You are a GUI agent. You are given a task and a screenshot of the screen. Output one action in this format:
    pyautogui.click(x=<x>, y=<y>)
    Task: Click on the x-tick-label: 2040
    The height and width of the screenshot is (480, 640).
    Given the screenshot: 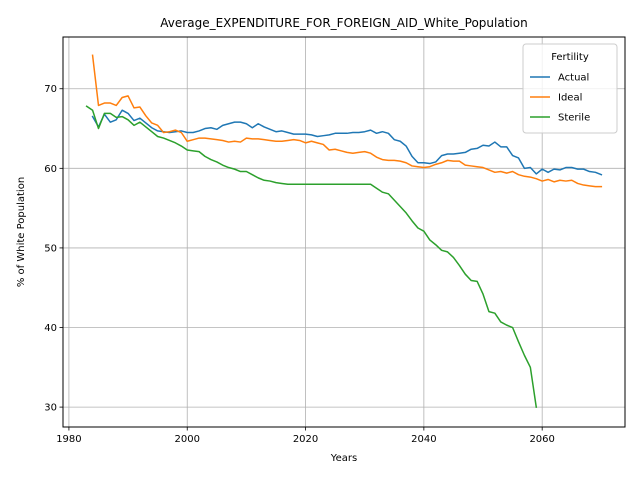 What is the action you would take?
    pyautogui.click(x=423, y=439)
    